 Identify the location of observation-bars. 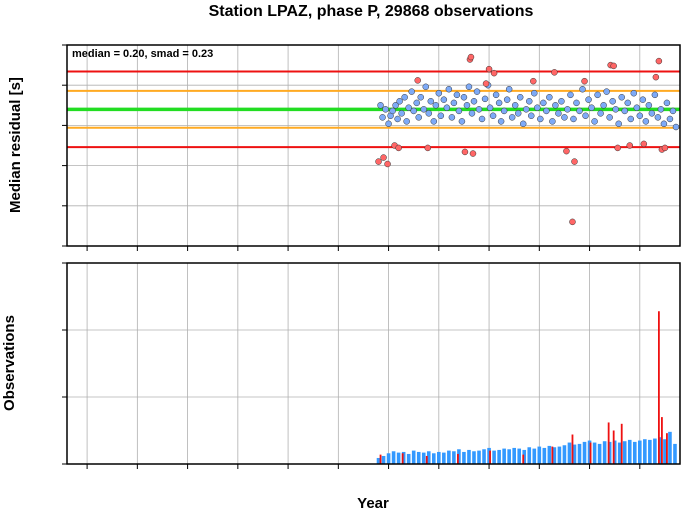
(526, 387).